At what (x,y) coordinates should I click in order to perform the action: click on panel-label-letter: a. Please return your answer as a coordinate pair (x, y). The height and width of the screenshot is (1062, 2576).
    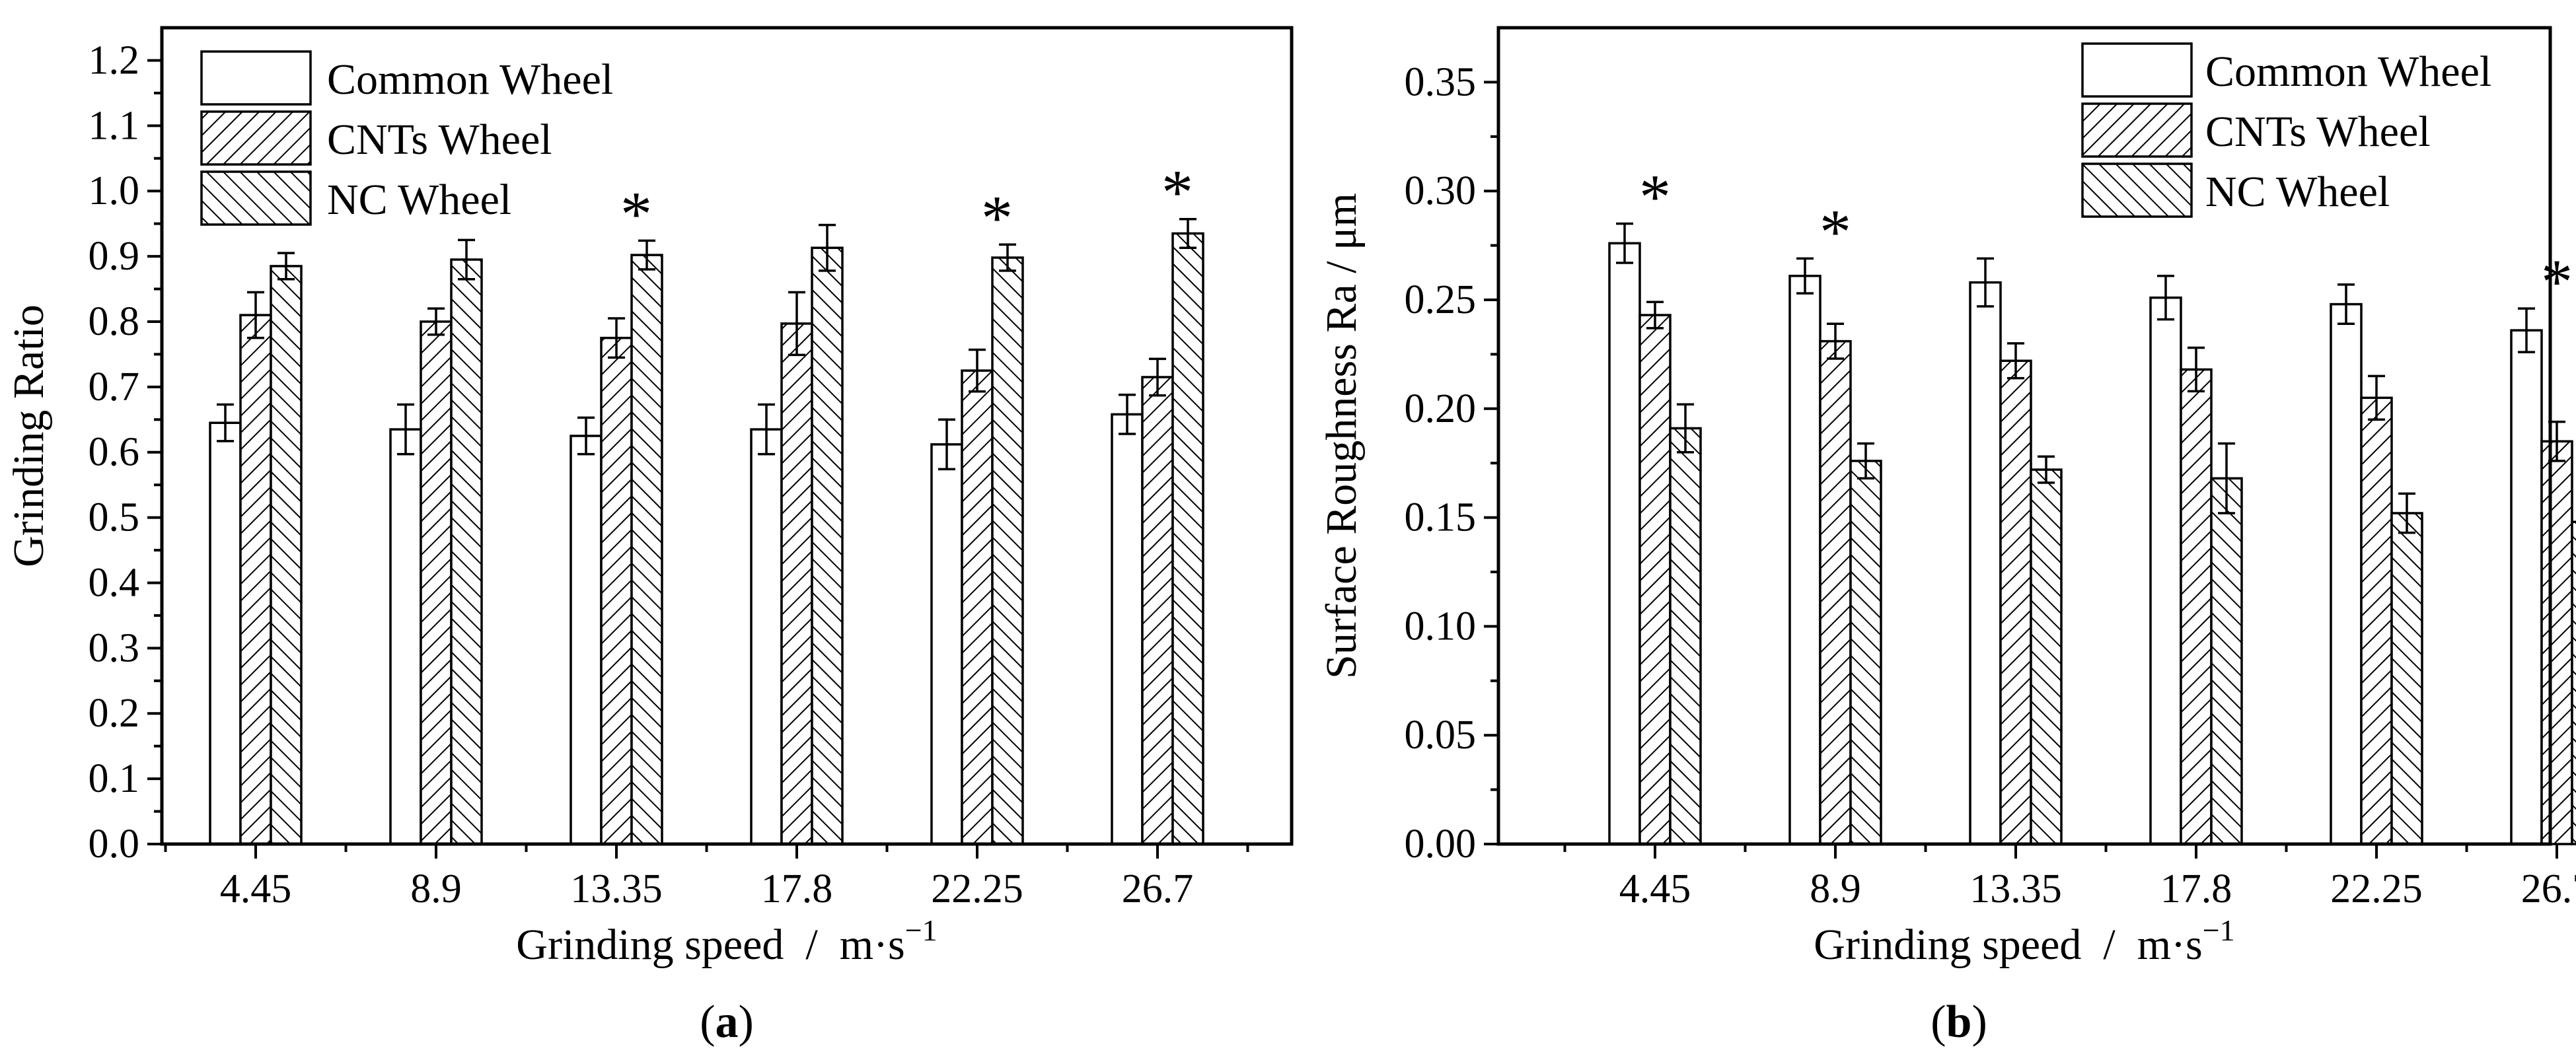
    Looking at the image, I should click on (728, 1022).